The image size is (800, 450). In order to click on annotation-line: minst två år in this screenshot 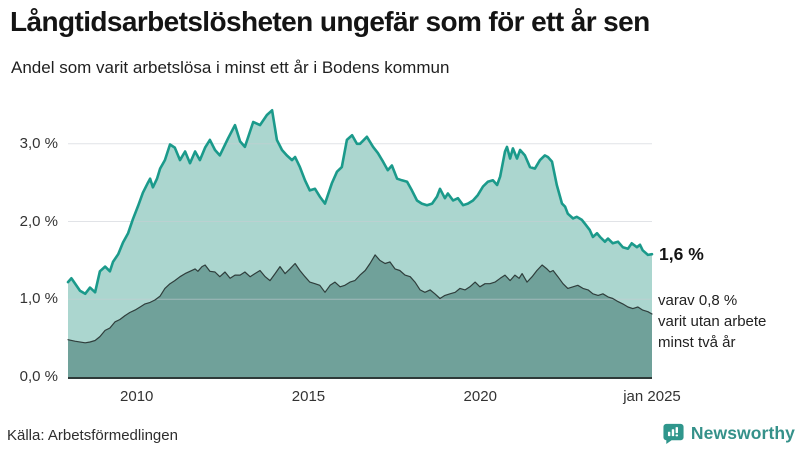, I will do `click(697, 342)`.